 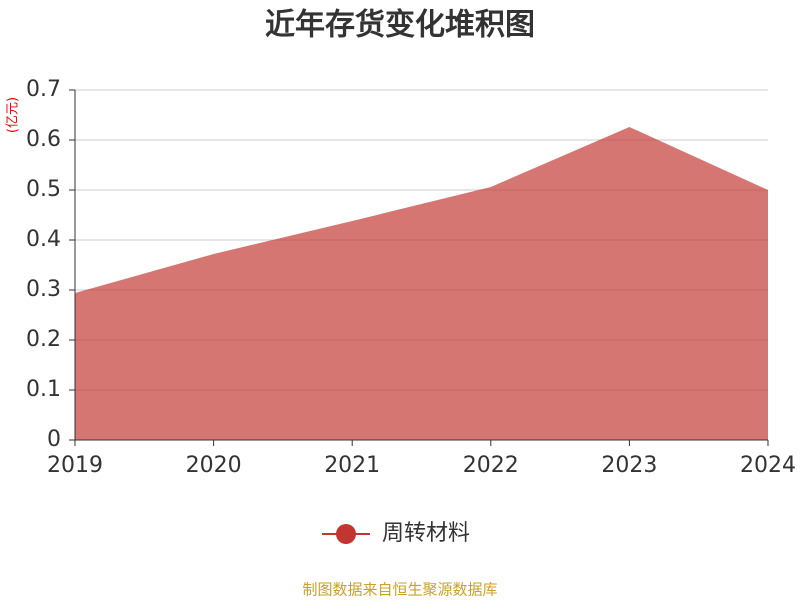 What do you see at coordinates (399, 590) in the screenshot?
I see `source: 制图数据来自恒生聚源数据库` at bounding box center [399, 590].